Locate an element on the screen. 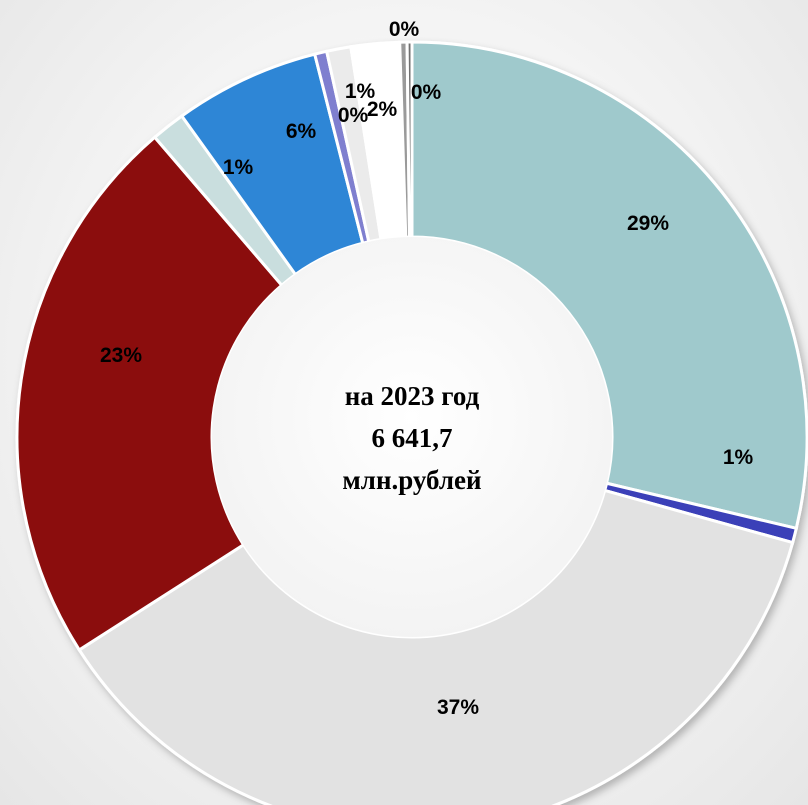 This screenshot has height=805, width=808. center-label-line3: млн.рублей is located at coordinates (411, 480).